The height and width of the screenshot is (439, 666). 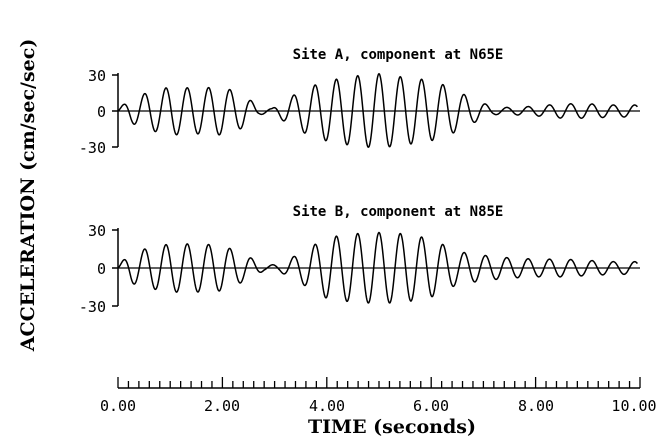 What do you see at coordinates (398, 212) in the screenshot?
I see `panel-title-site-b: Site B, component at N85E` at bounding box center [398, 212].